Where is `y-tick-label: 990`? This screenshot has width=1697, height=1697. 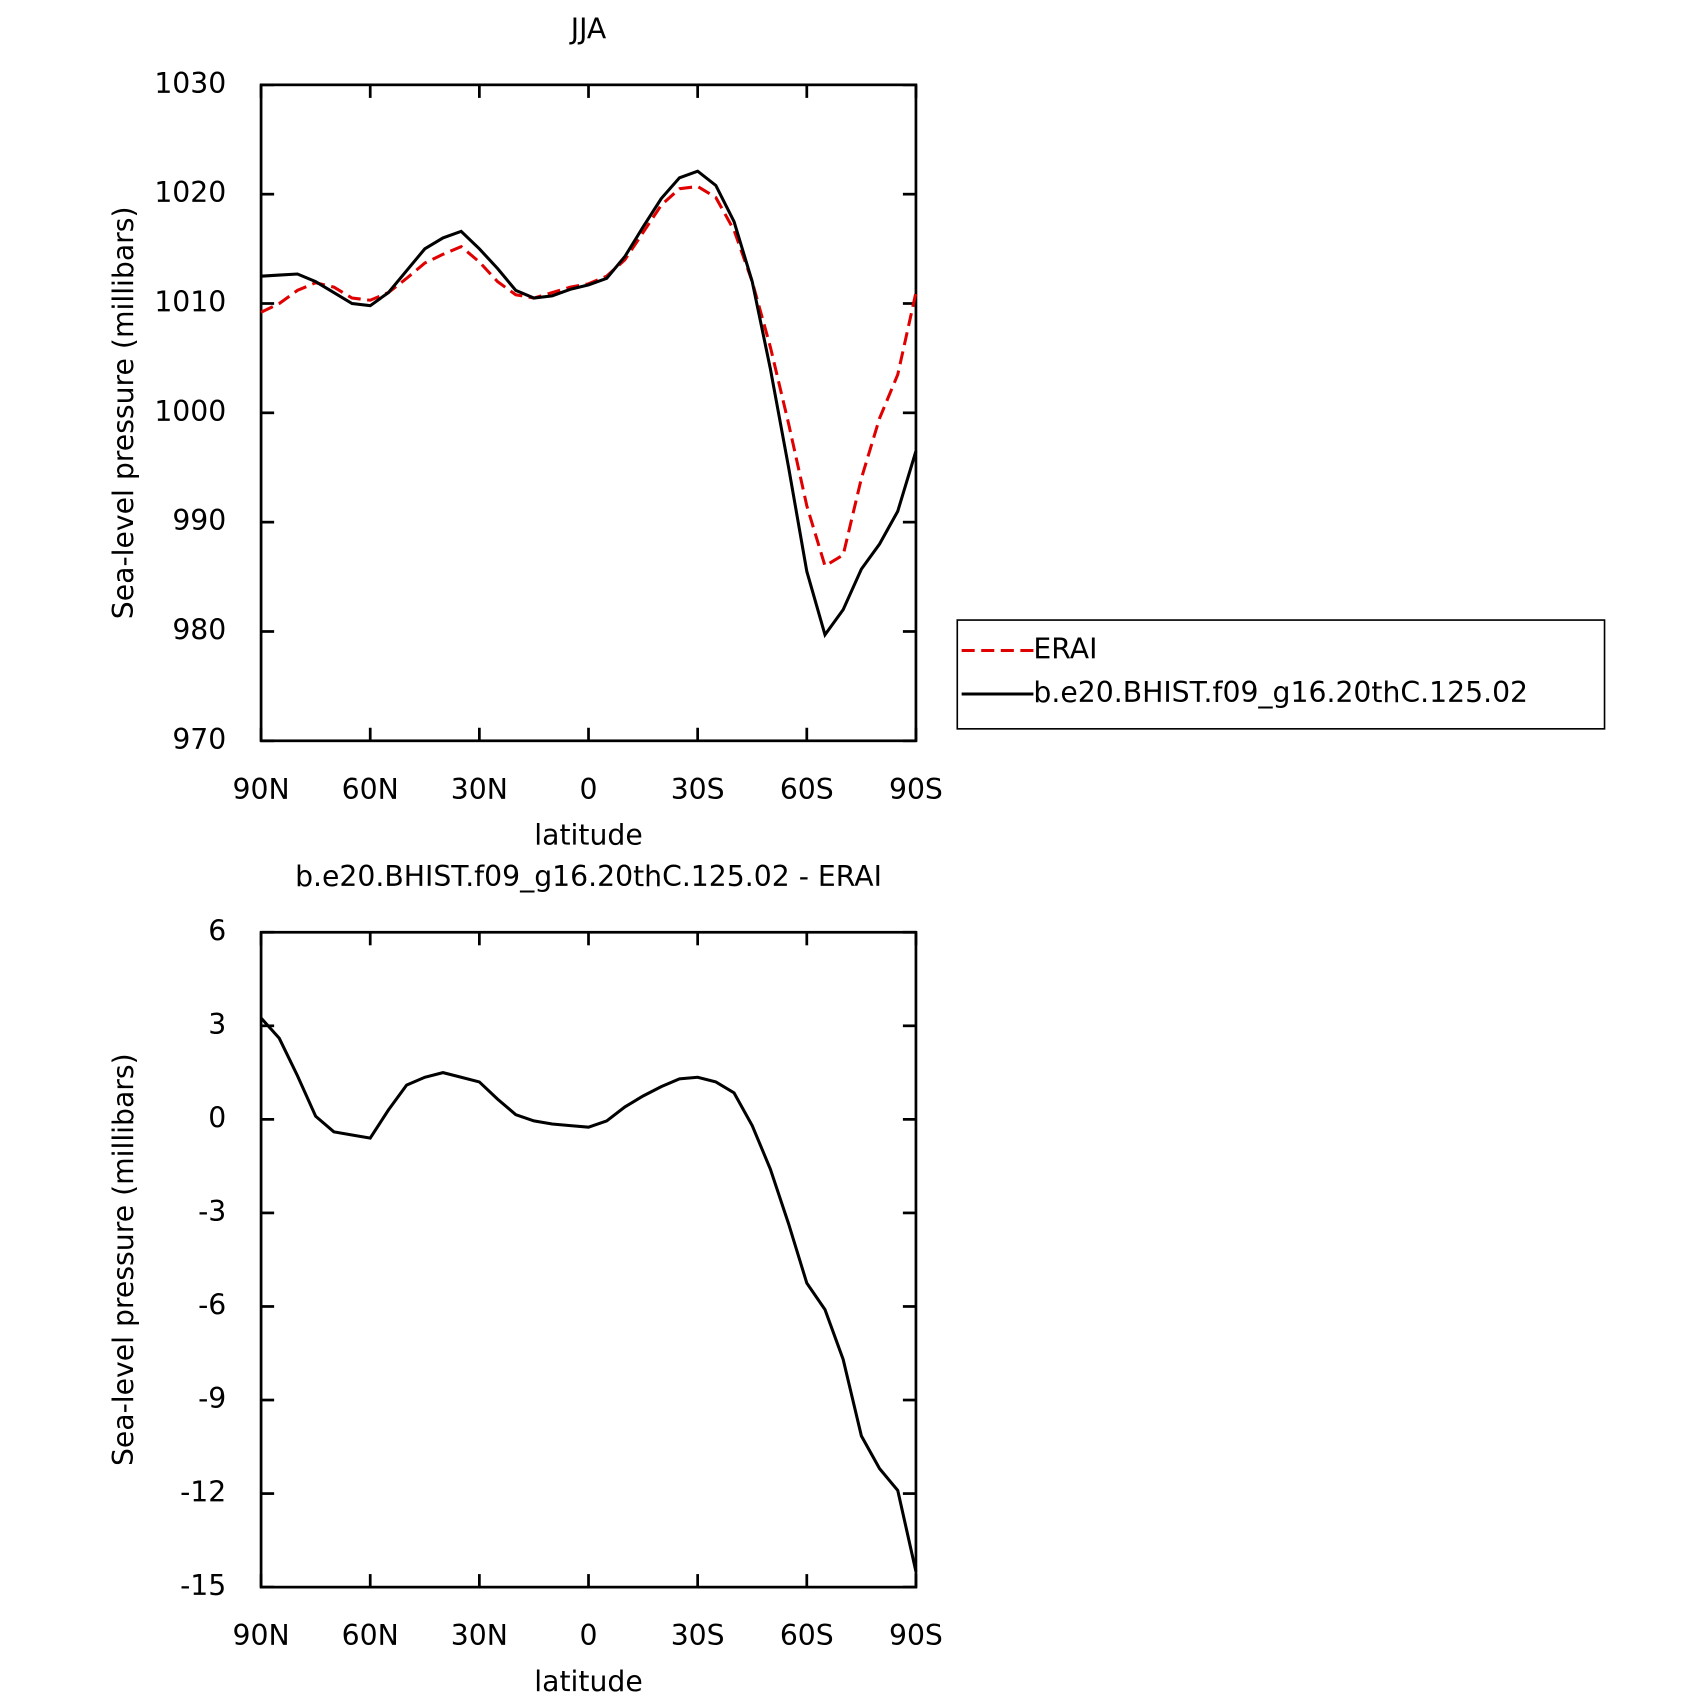
y-tick-label: 990 is located at coordinates (199, 520).